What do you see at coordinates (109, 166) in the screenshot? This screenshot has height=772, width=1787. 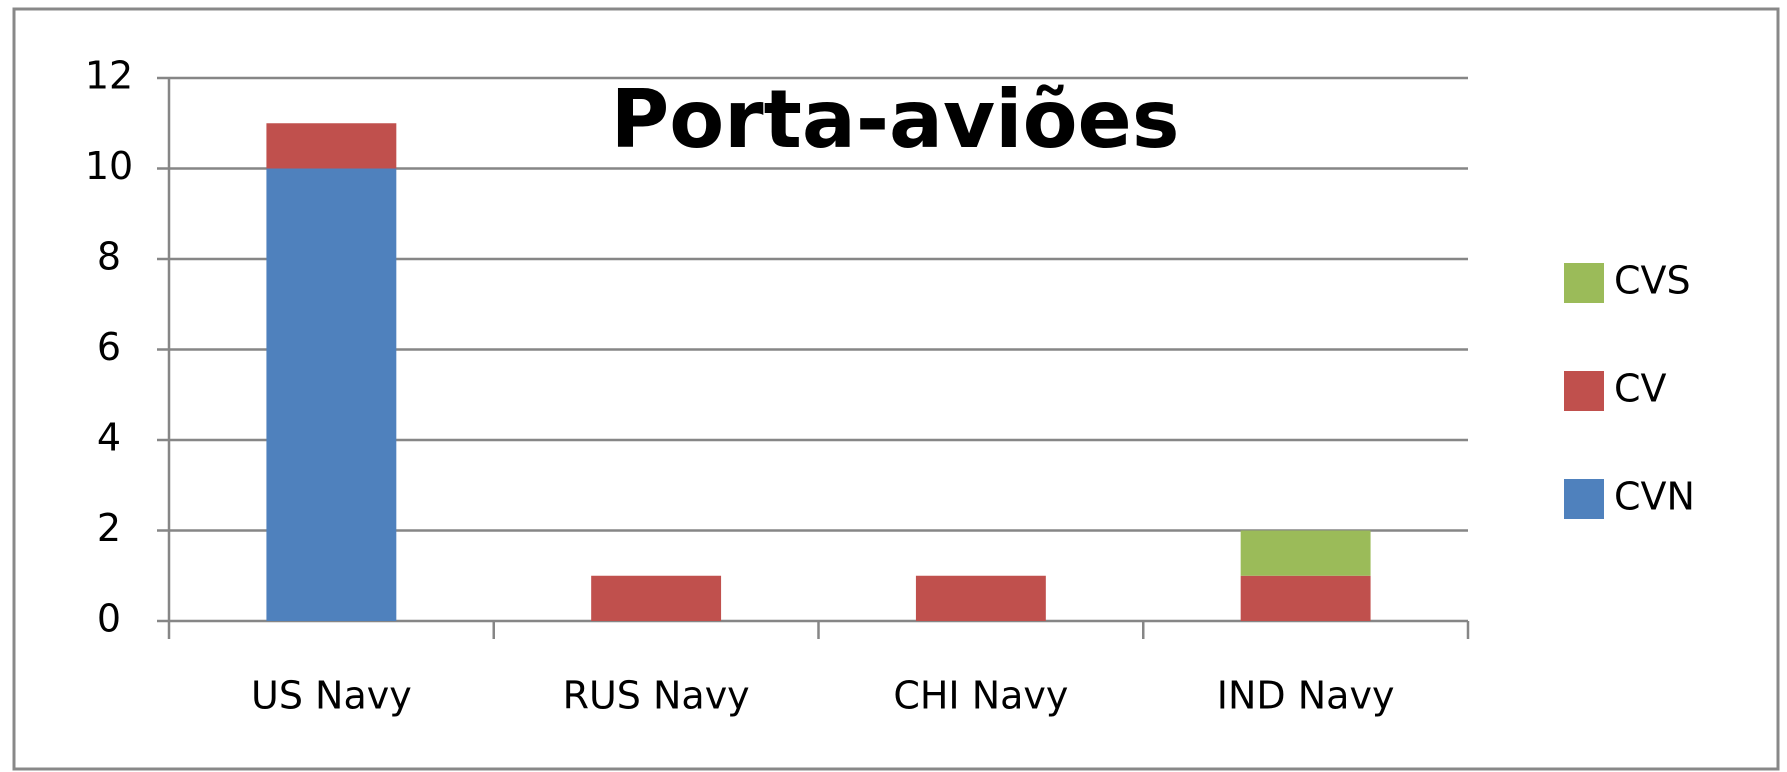 I see `y-tick-label: 10` at bounding box center [109, 166].